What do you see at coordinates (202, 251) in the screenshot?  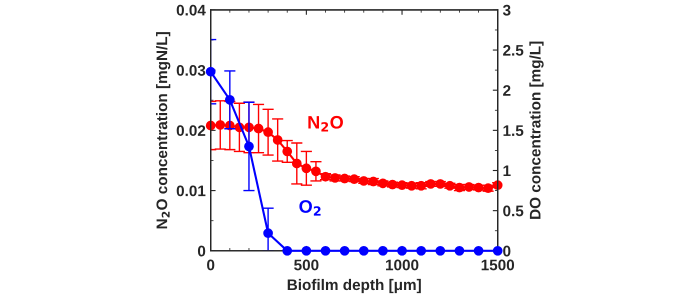 I see `y-tick-label: 0` at bounding box center [202, 251].